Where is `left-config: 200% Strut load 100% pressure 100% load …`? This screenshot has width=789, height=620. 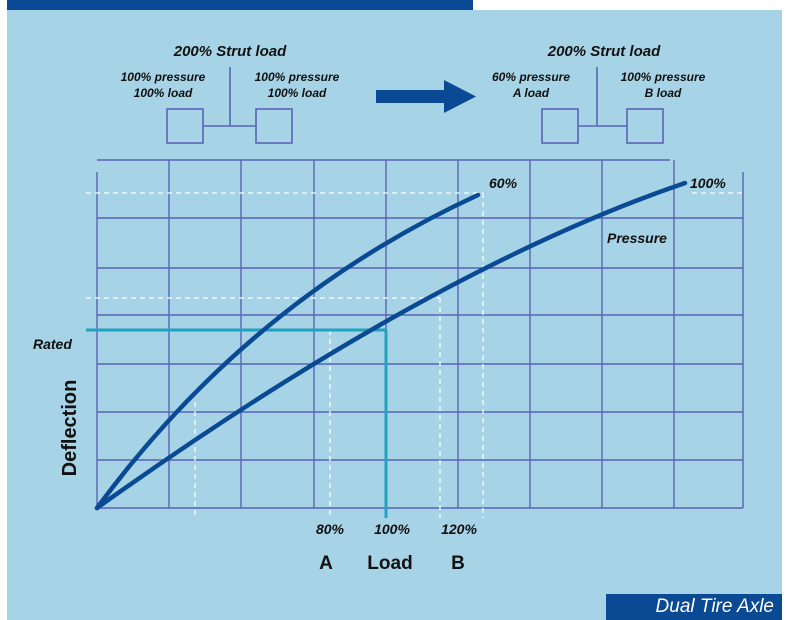 left-config: 200% Strut load 100% pressure 100% load … is located at coordinates (230, 93).